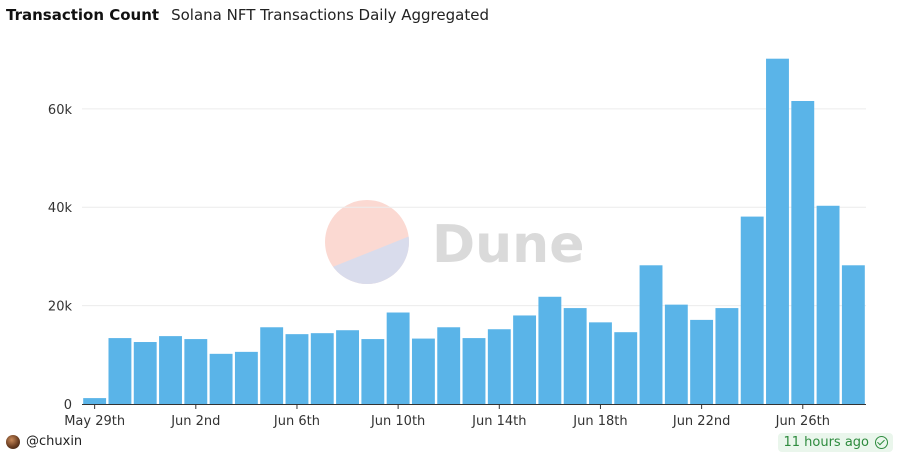 This screenshot has width=901, height=458. Describe the element at coordinates (60, 208) in the screenshot. I see `y-tick-label: 40k` at that location.